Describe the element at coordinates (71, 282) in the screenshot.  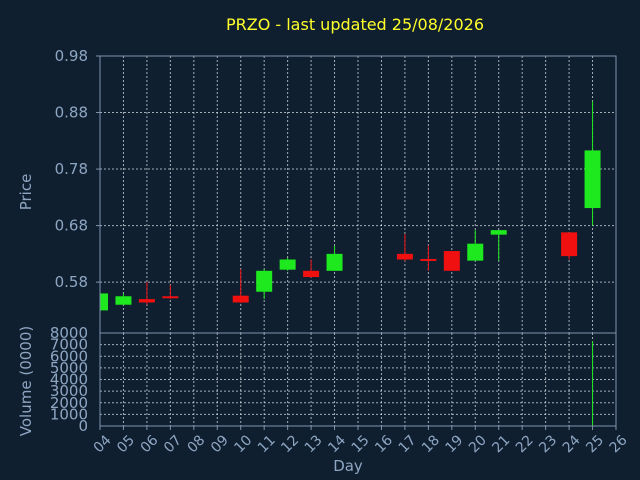
I see `price-tick-label: 0.58` at that location.